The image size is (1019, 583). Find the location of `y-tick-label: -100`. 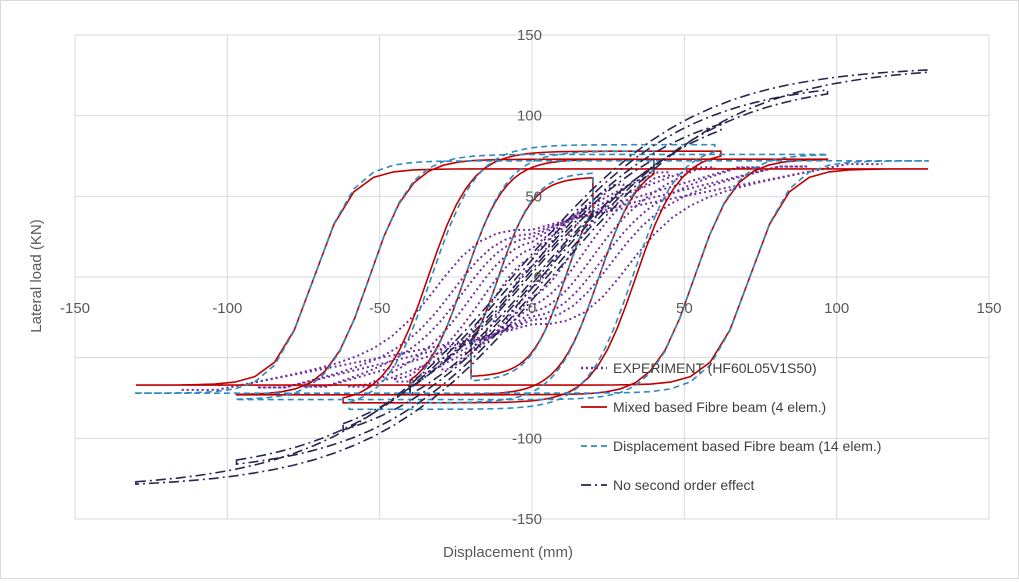

y-tick-label: -100 is located at coordinates (527, 438).